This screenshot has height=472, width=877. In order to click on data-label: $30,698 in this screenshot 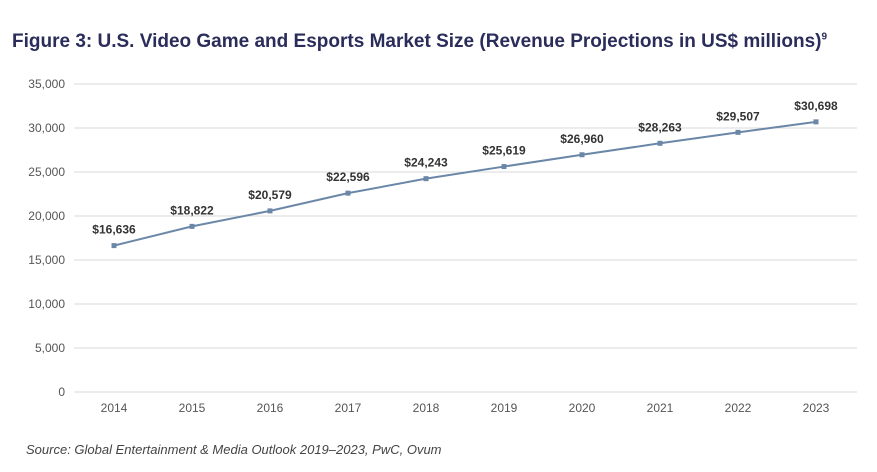, I will do `click(816, 106)`.